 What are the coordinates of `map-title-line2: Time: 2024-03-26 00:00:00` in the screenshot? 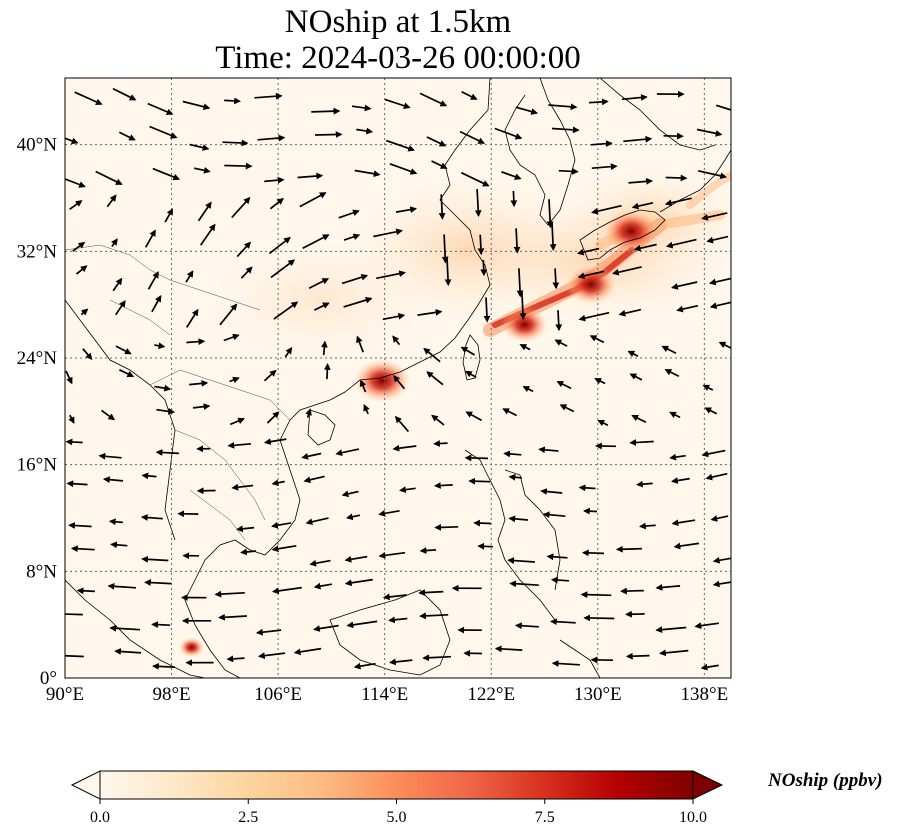 It's located at (398, 58).